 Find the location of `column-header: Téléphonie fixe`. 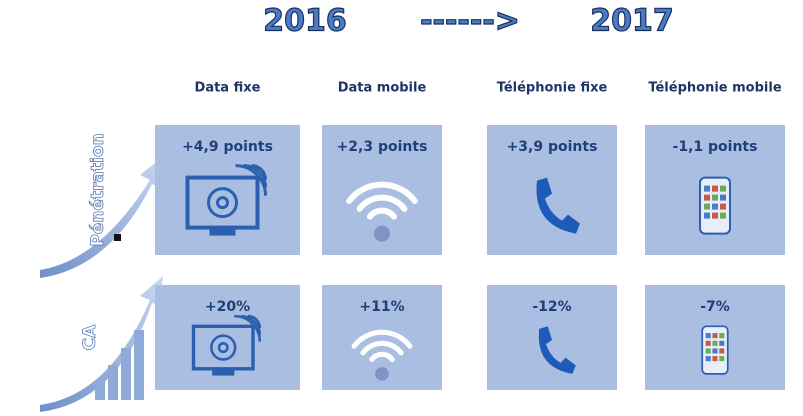

column-header: Téléphonie fixe is located at coordinates (552, 88).